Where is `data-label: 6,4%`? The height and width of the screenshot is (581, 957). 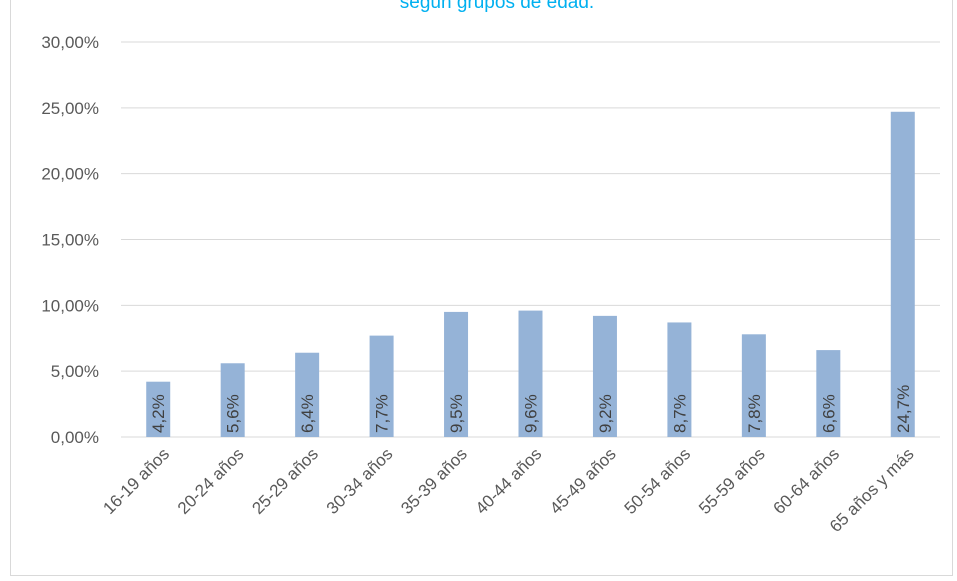
data-label: 6,4% is located at coordinates (307, 413).